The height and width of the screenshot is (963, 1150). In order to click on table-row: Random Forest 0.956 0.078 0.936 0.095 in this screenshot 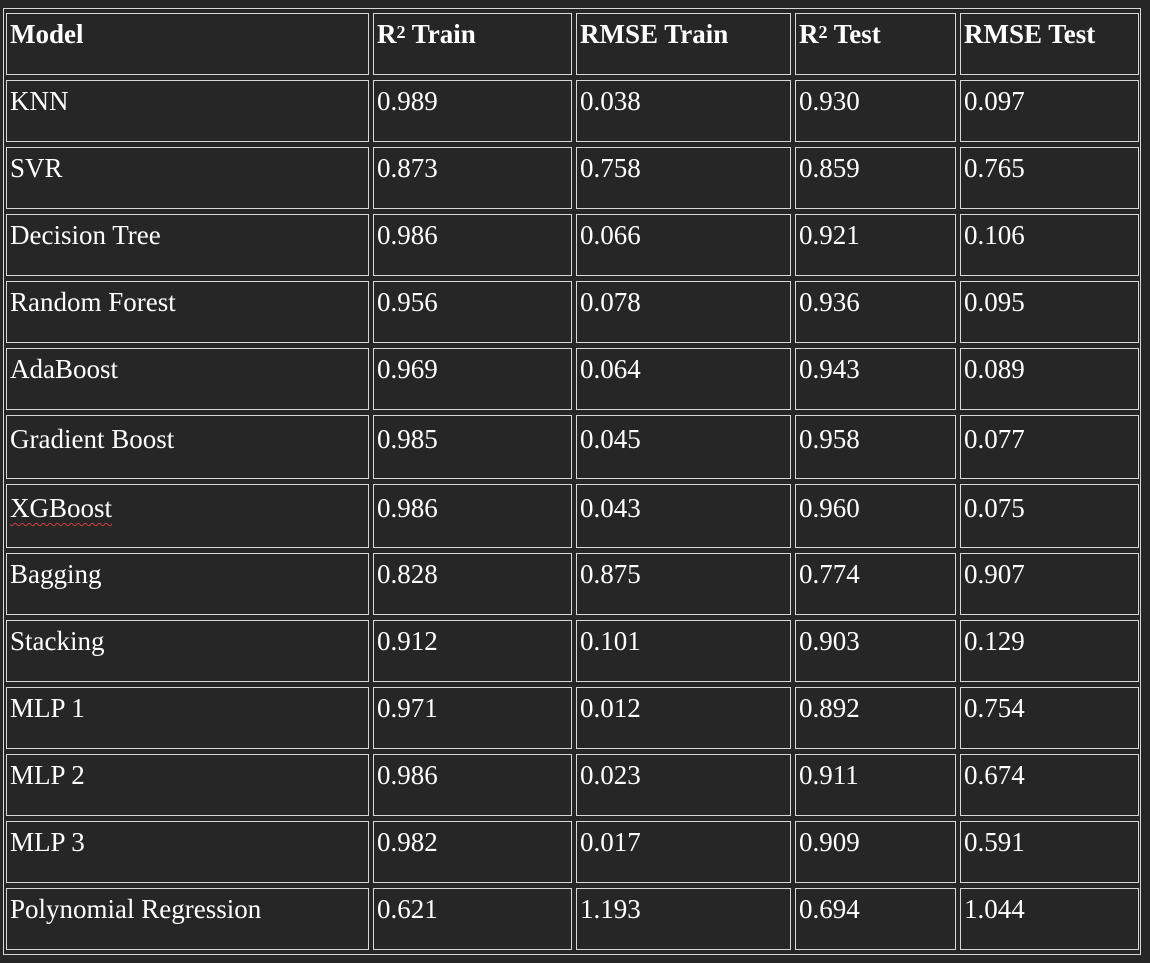, I will do `click(572, 312)`.